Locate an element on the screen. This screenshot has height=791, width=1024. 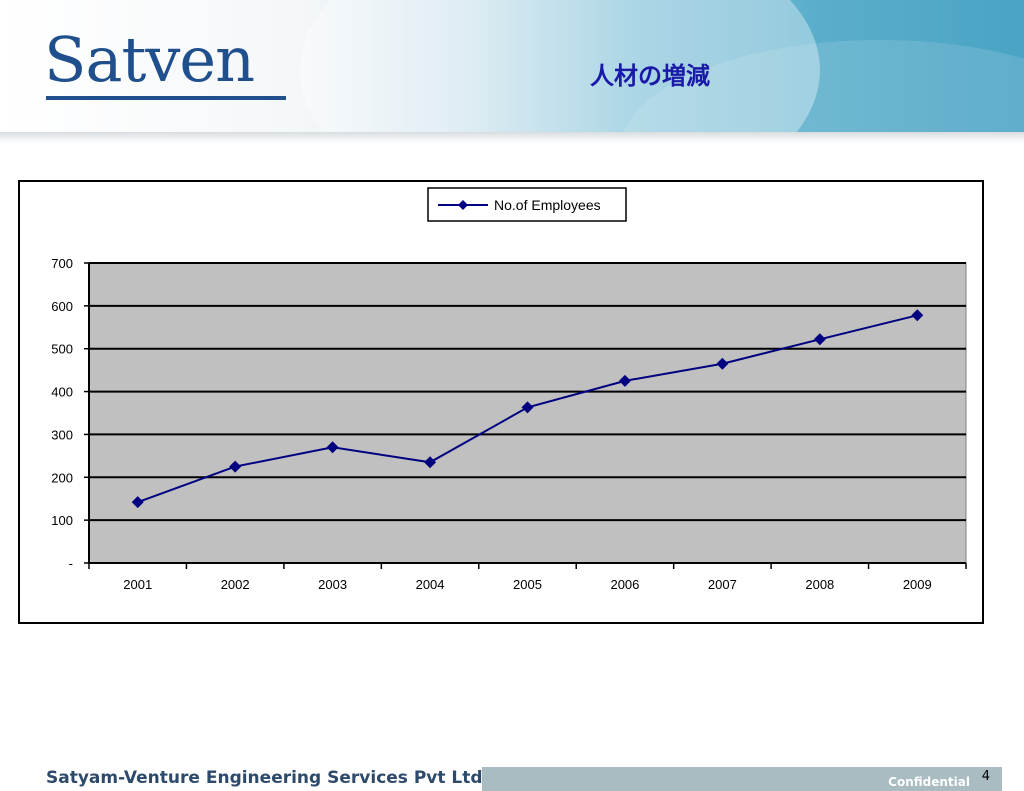
page-number: 4 is located at coordinates (985, 776).